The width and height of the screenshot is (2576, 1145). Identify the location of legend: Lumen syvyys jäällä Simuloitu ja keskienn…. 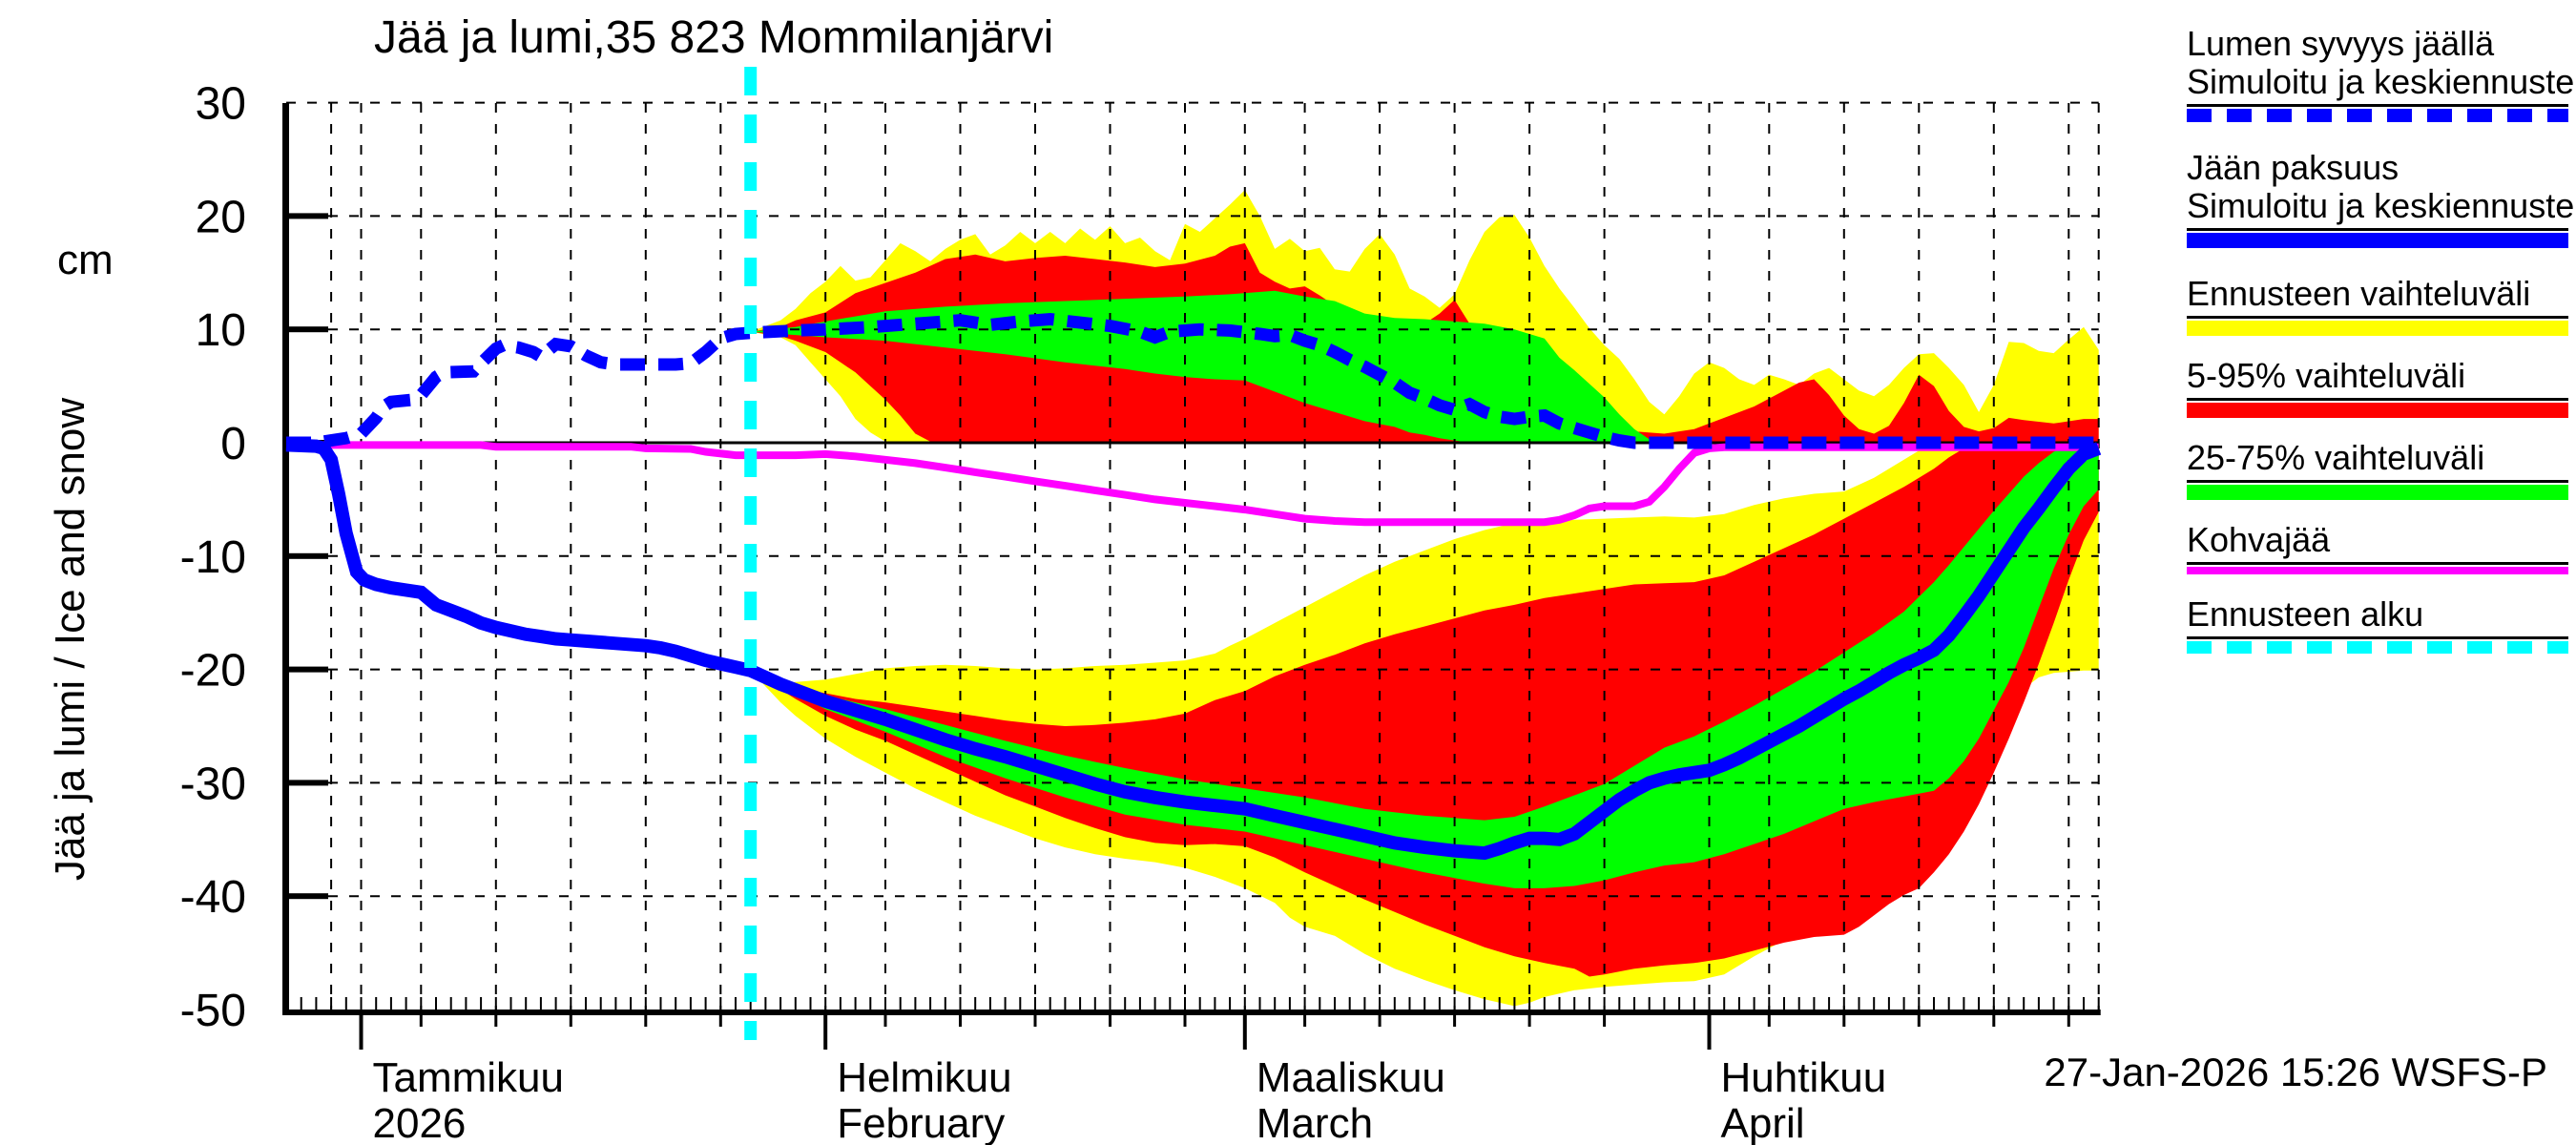
(2381, 350).